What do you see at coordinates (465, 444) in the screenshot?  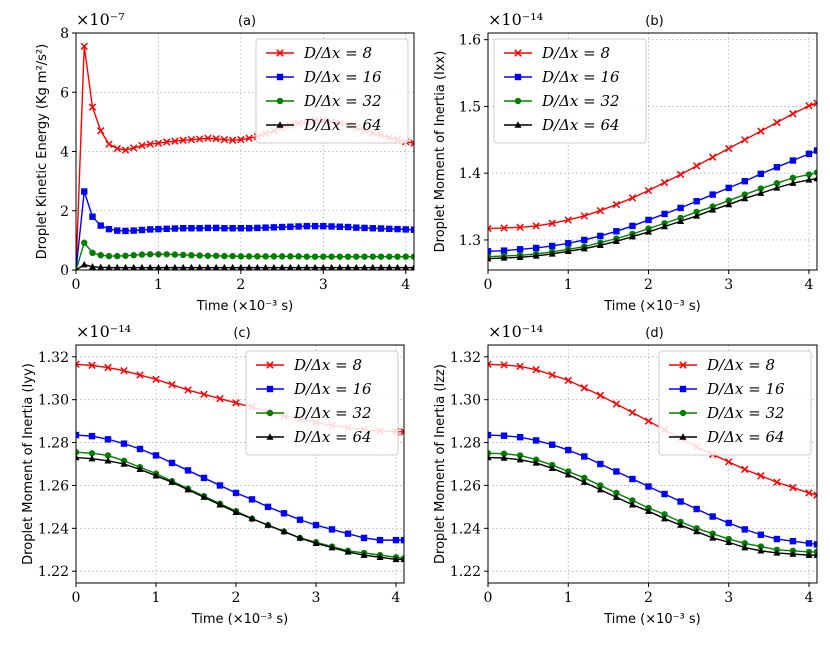 I see `y-tick-label: 1.28` at bounding box center [465, 444].